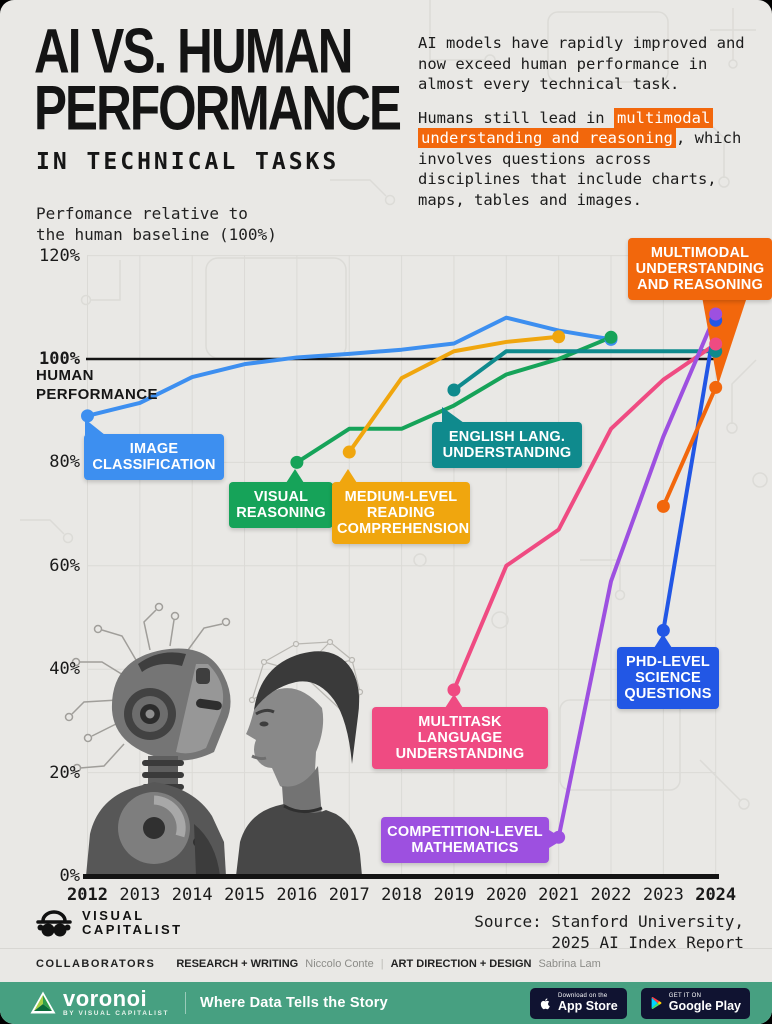 This screenshot has height=1024, width=772. I want to click on visual-capitalist-brand: VISUAL CAPITALIST, so click(108, 923).